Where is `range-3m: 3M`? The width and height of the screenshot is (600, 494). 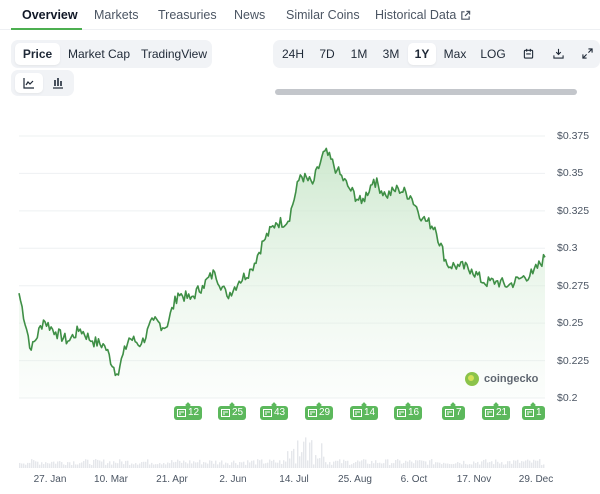 range-3m: 3M is located at coordinates (391, 54).